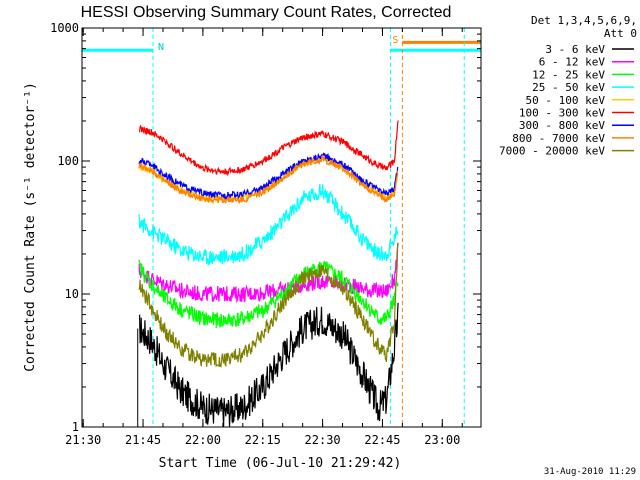 Image resolution: width=640 pixels, height=480 pixels. What do you see at coordinates (572, 62) in the screenshot?
I see `legend-entry-label: 6 - 12 keV` at bounding box center [572, 62].